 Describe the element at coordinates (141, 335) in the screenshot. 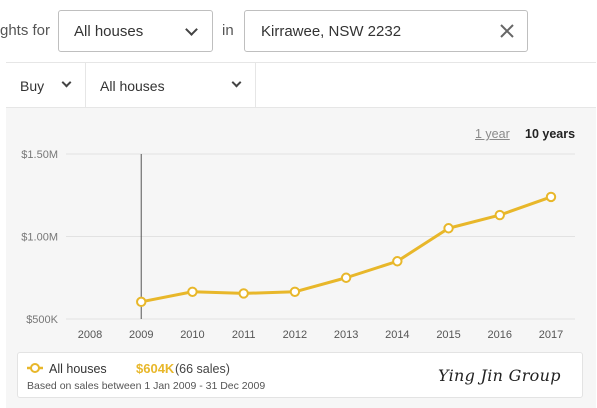

I see `x-tick-label: 2009` at that location.